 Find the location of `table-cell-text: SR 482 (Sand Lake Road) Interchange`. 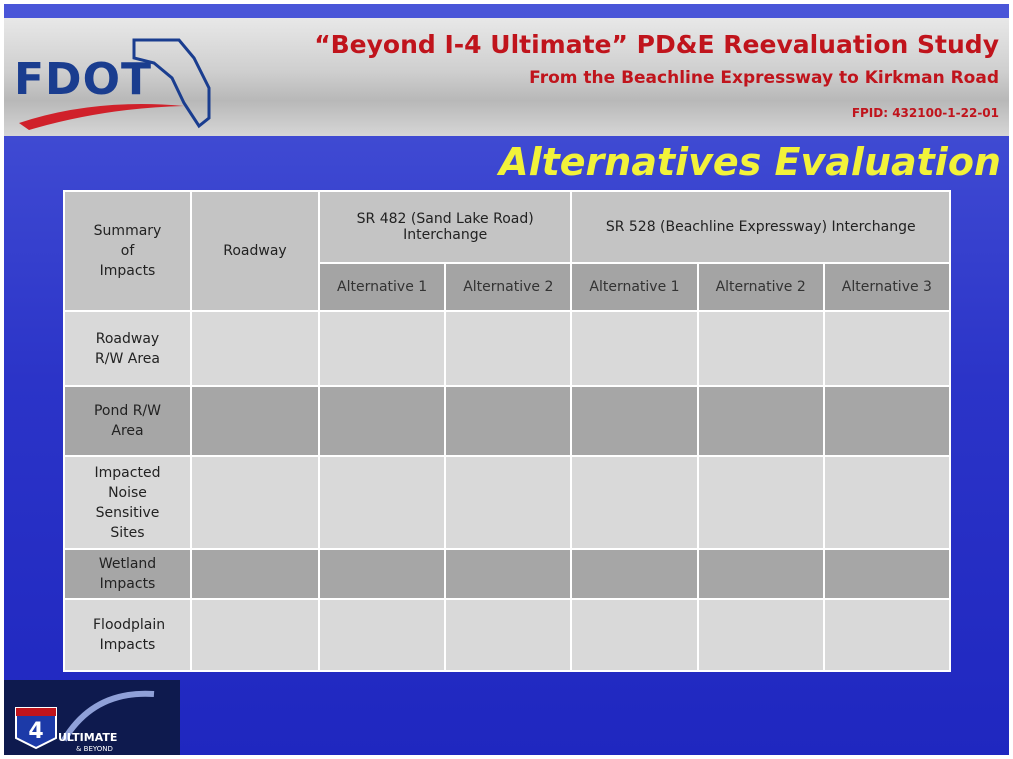

table-cell-text: SR 482 (Sand Lake Road) Interchange is located at coordinates (445, 227).